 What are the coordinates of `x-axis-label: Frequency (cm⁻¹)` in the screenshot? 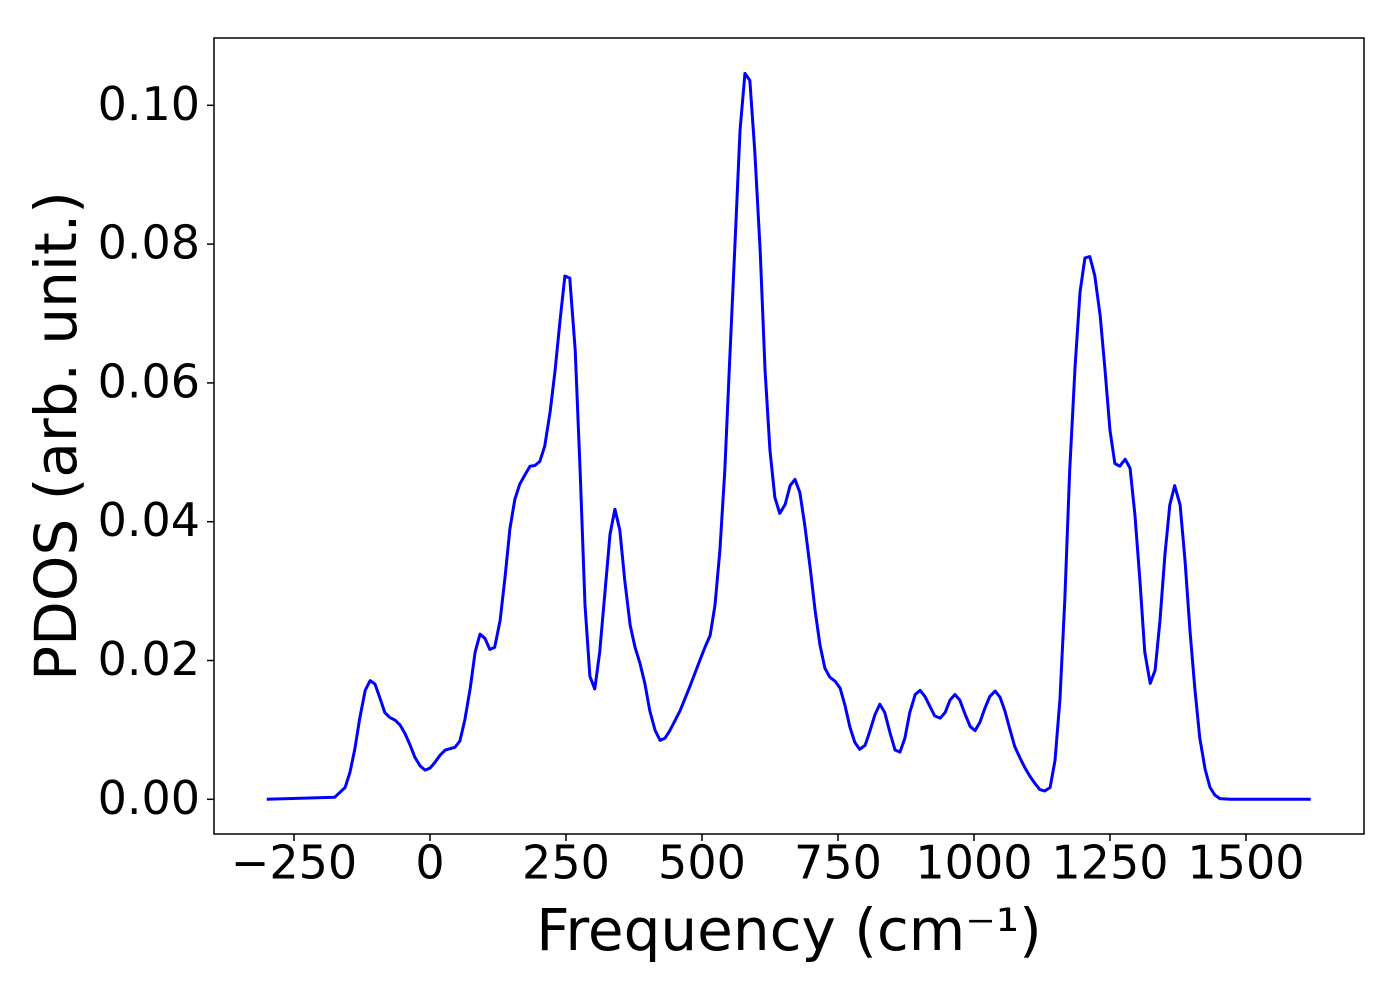 It's located at (789, 930).